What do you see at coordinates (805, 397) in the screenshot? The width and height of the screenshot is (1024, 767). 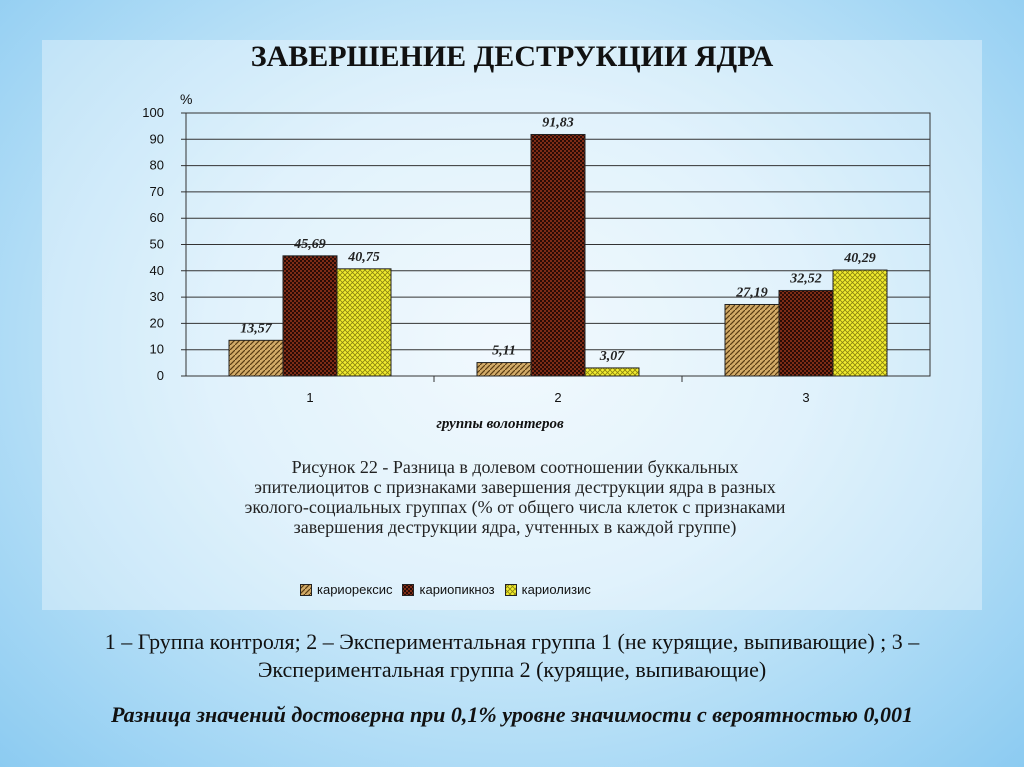 I see `x-tick-label: 3` at bounding box center [805, 397].